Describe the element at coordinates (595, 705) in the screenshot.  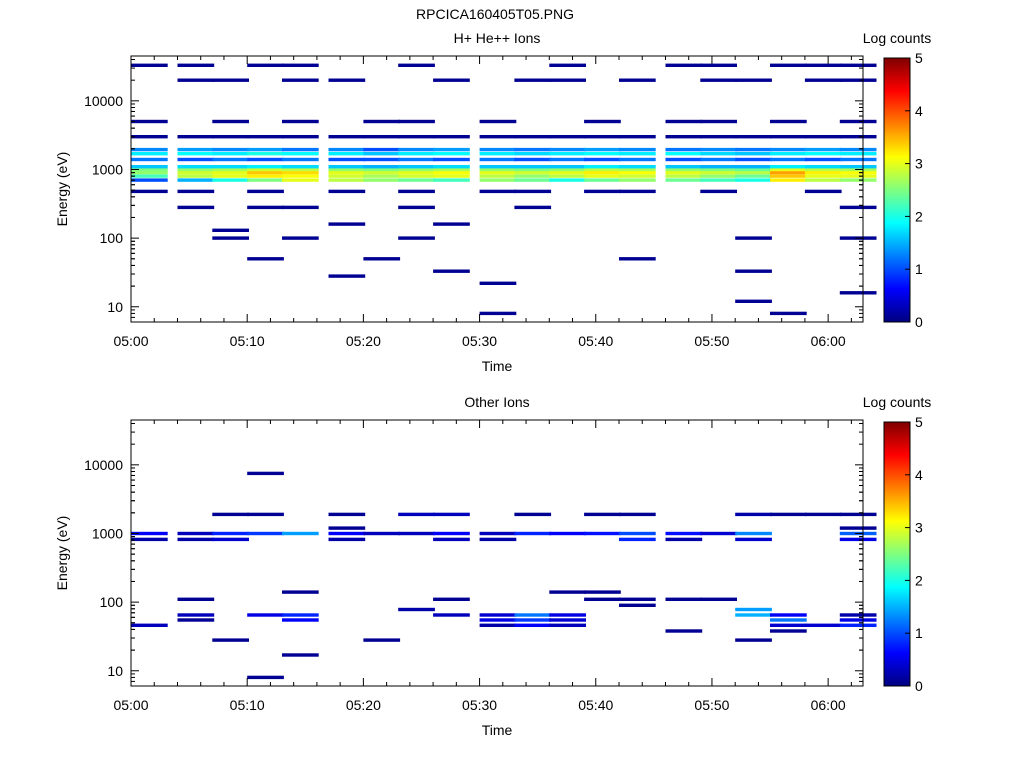
I see `x-tick-label: 05:40` at that location.